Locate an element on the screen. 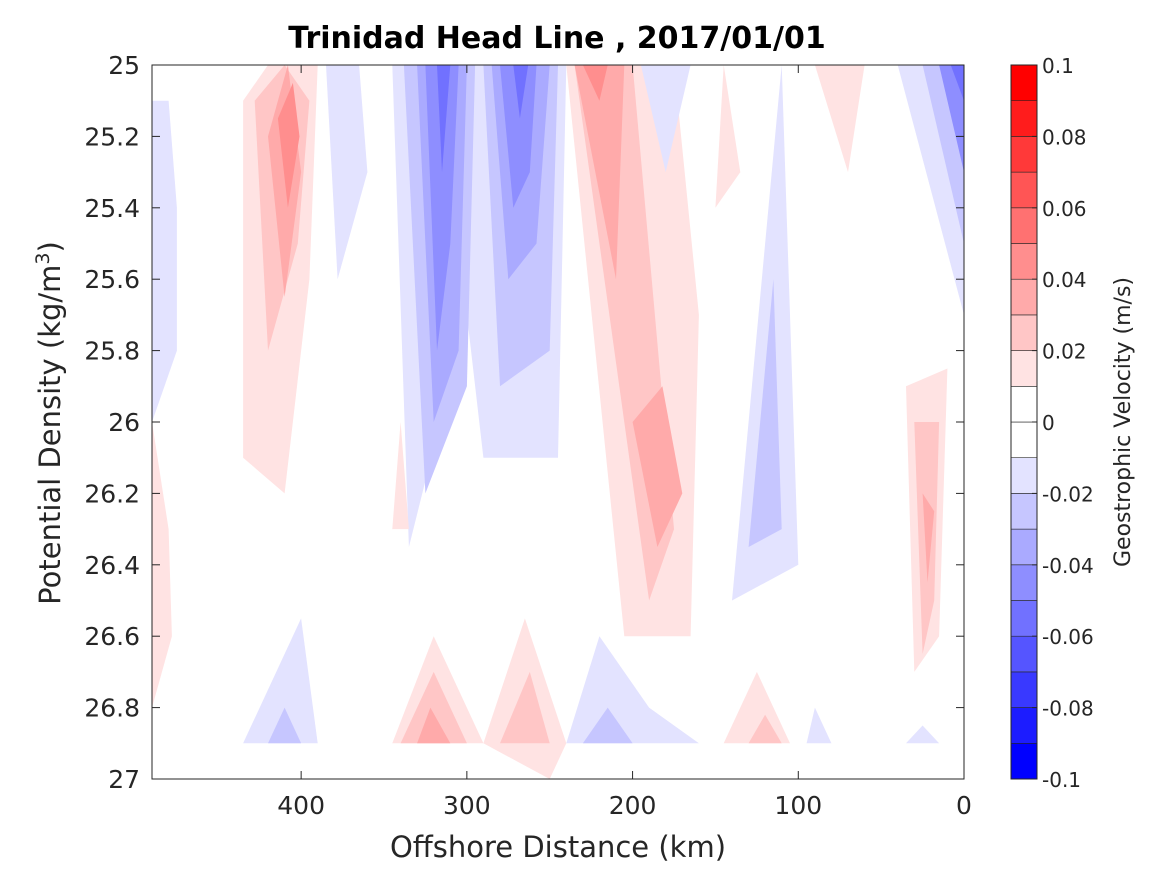 The width and height of the screenshot is (1167, 875). y-tick-label: 25.2 is located at coordinates (112, 136).